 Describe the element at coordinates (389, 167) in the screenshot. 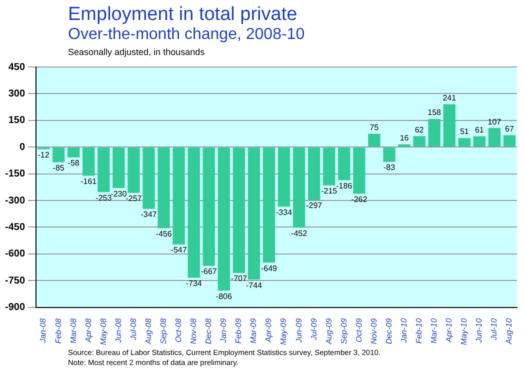

I see `data-label: -83` at that location.